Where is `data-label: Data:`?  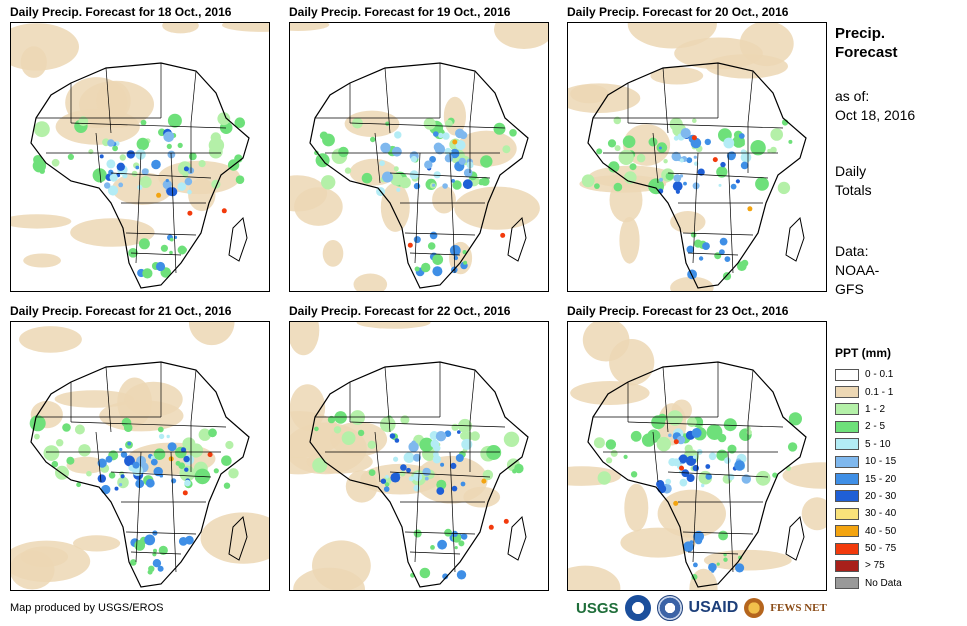 data-label: Data: is located at coordinates (852, 251).